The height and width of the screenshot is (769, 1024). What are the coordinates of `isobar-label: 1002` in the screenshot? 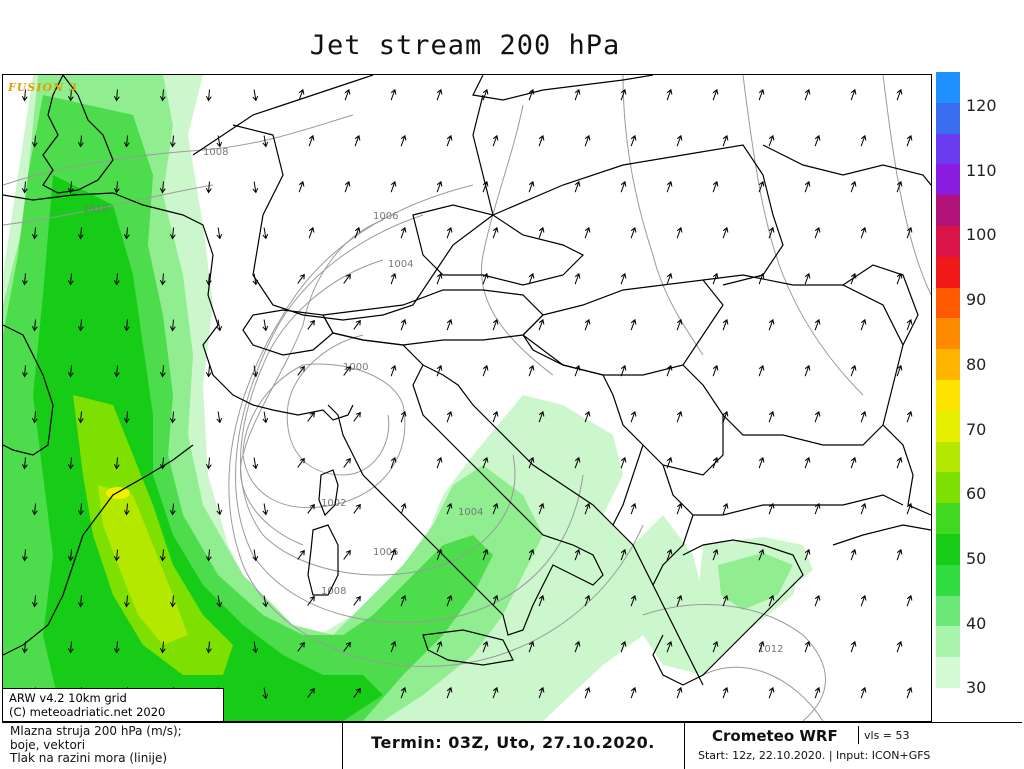 It's located at (333, 503).